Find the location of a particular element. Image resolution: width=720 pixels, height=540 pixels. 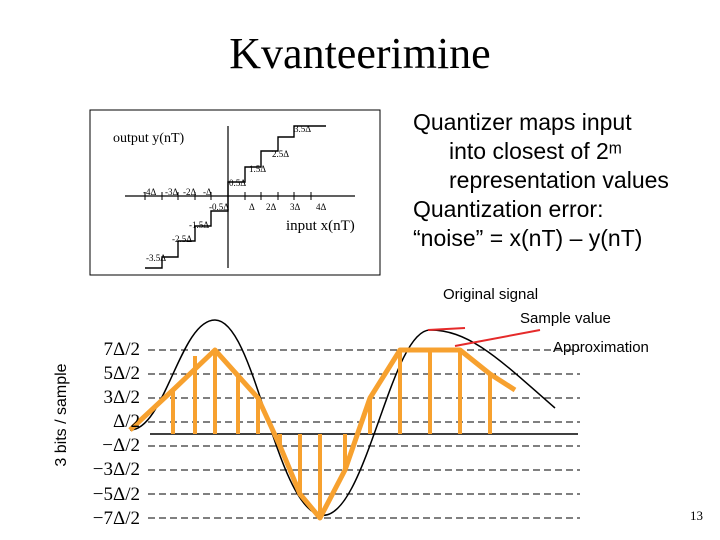

level-label: 5Δ/2 is located at coordinates (122, 374).